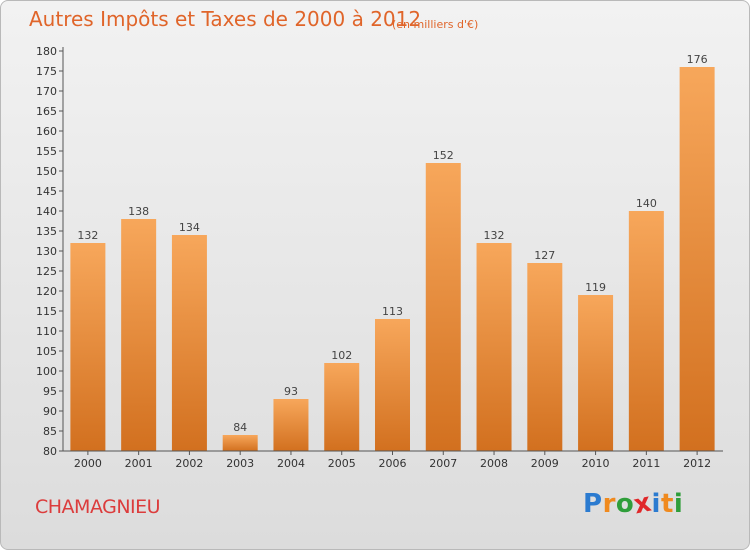 This screenshot has width=750, height=550. What do you see at coordinates (240, 463) in the screenshot?
I see `x-tick-label-2003: 2003` at bounding box center [240, 463].